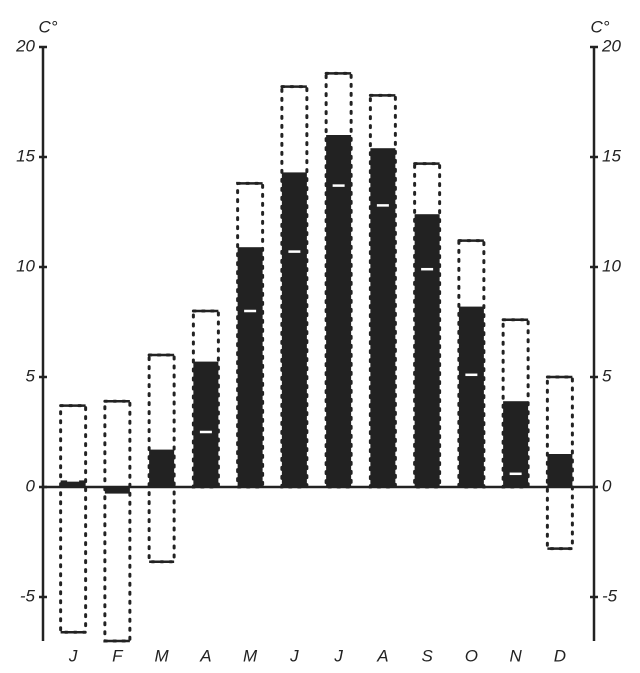  What do you see at coordinates (515, 655) in the screenshot?
I see `x-tick-label: N` at bounding box center [515, 655].